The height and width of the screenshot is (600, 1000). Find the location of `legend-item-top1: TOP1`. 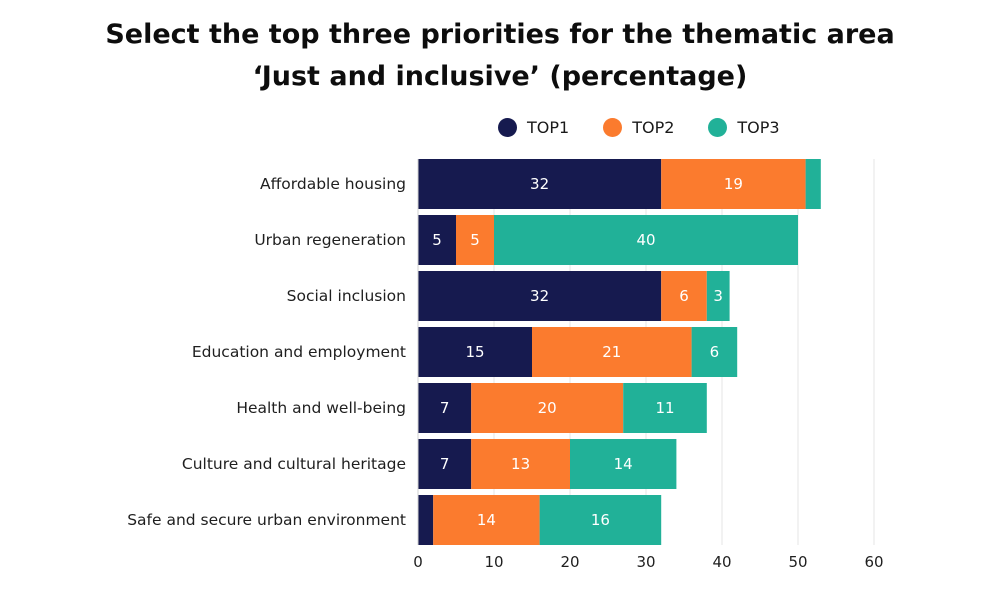

legend-item-top1: TOP1 is located at coordinates (534, 127).